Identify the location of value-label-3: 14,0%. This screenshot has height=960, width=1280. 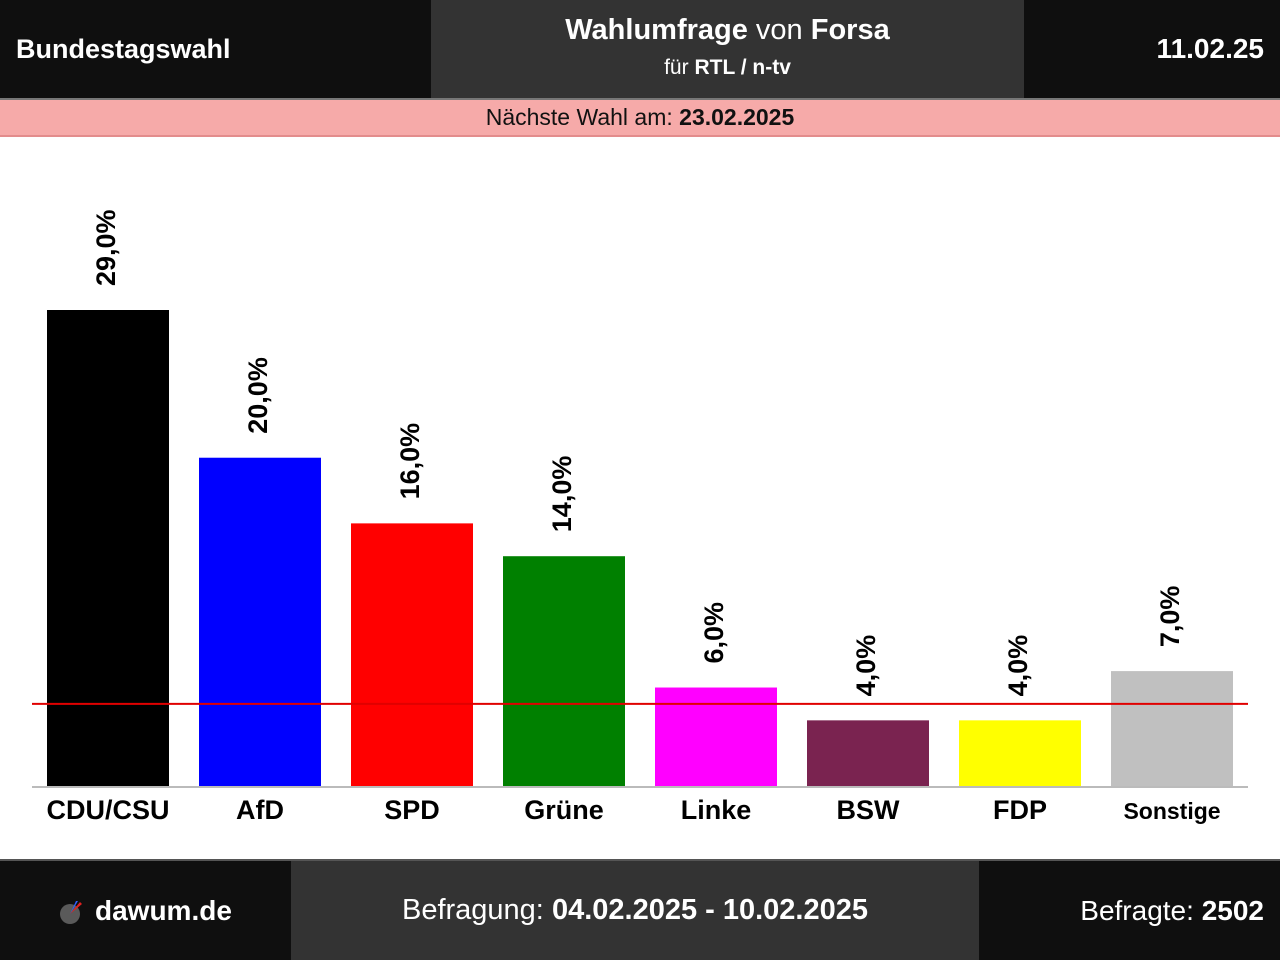
(562, 494).